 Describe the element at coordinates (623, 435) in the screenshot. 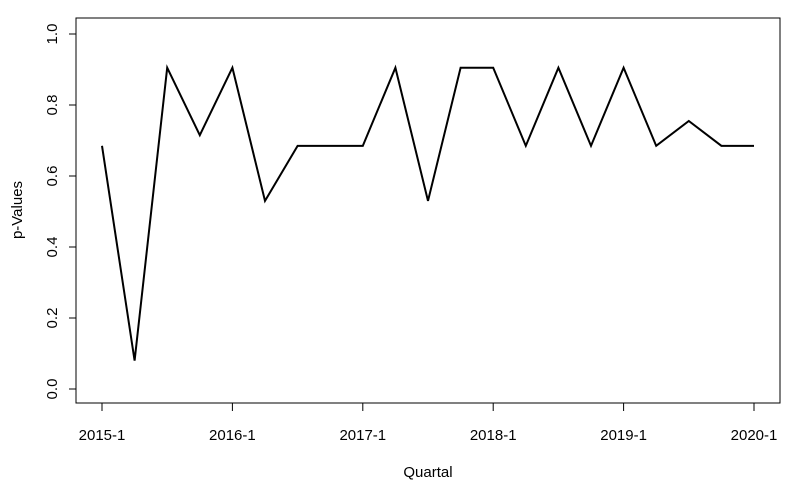

I see `x-tick-label: 2019-1` at that location.